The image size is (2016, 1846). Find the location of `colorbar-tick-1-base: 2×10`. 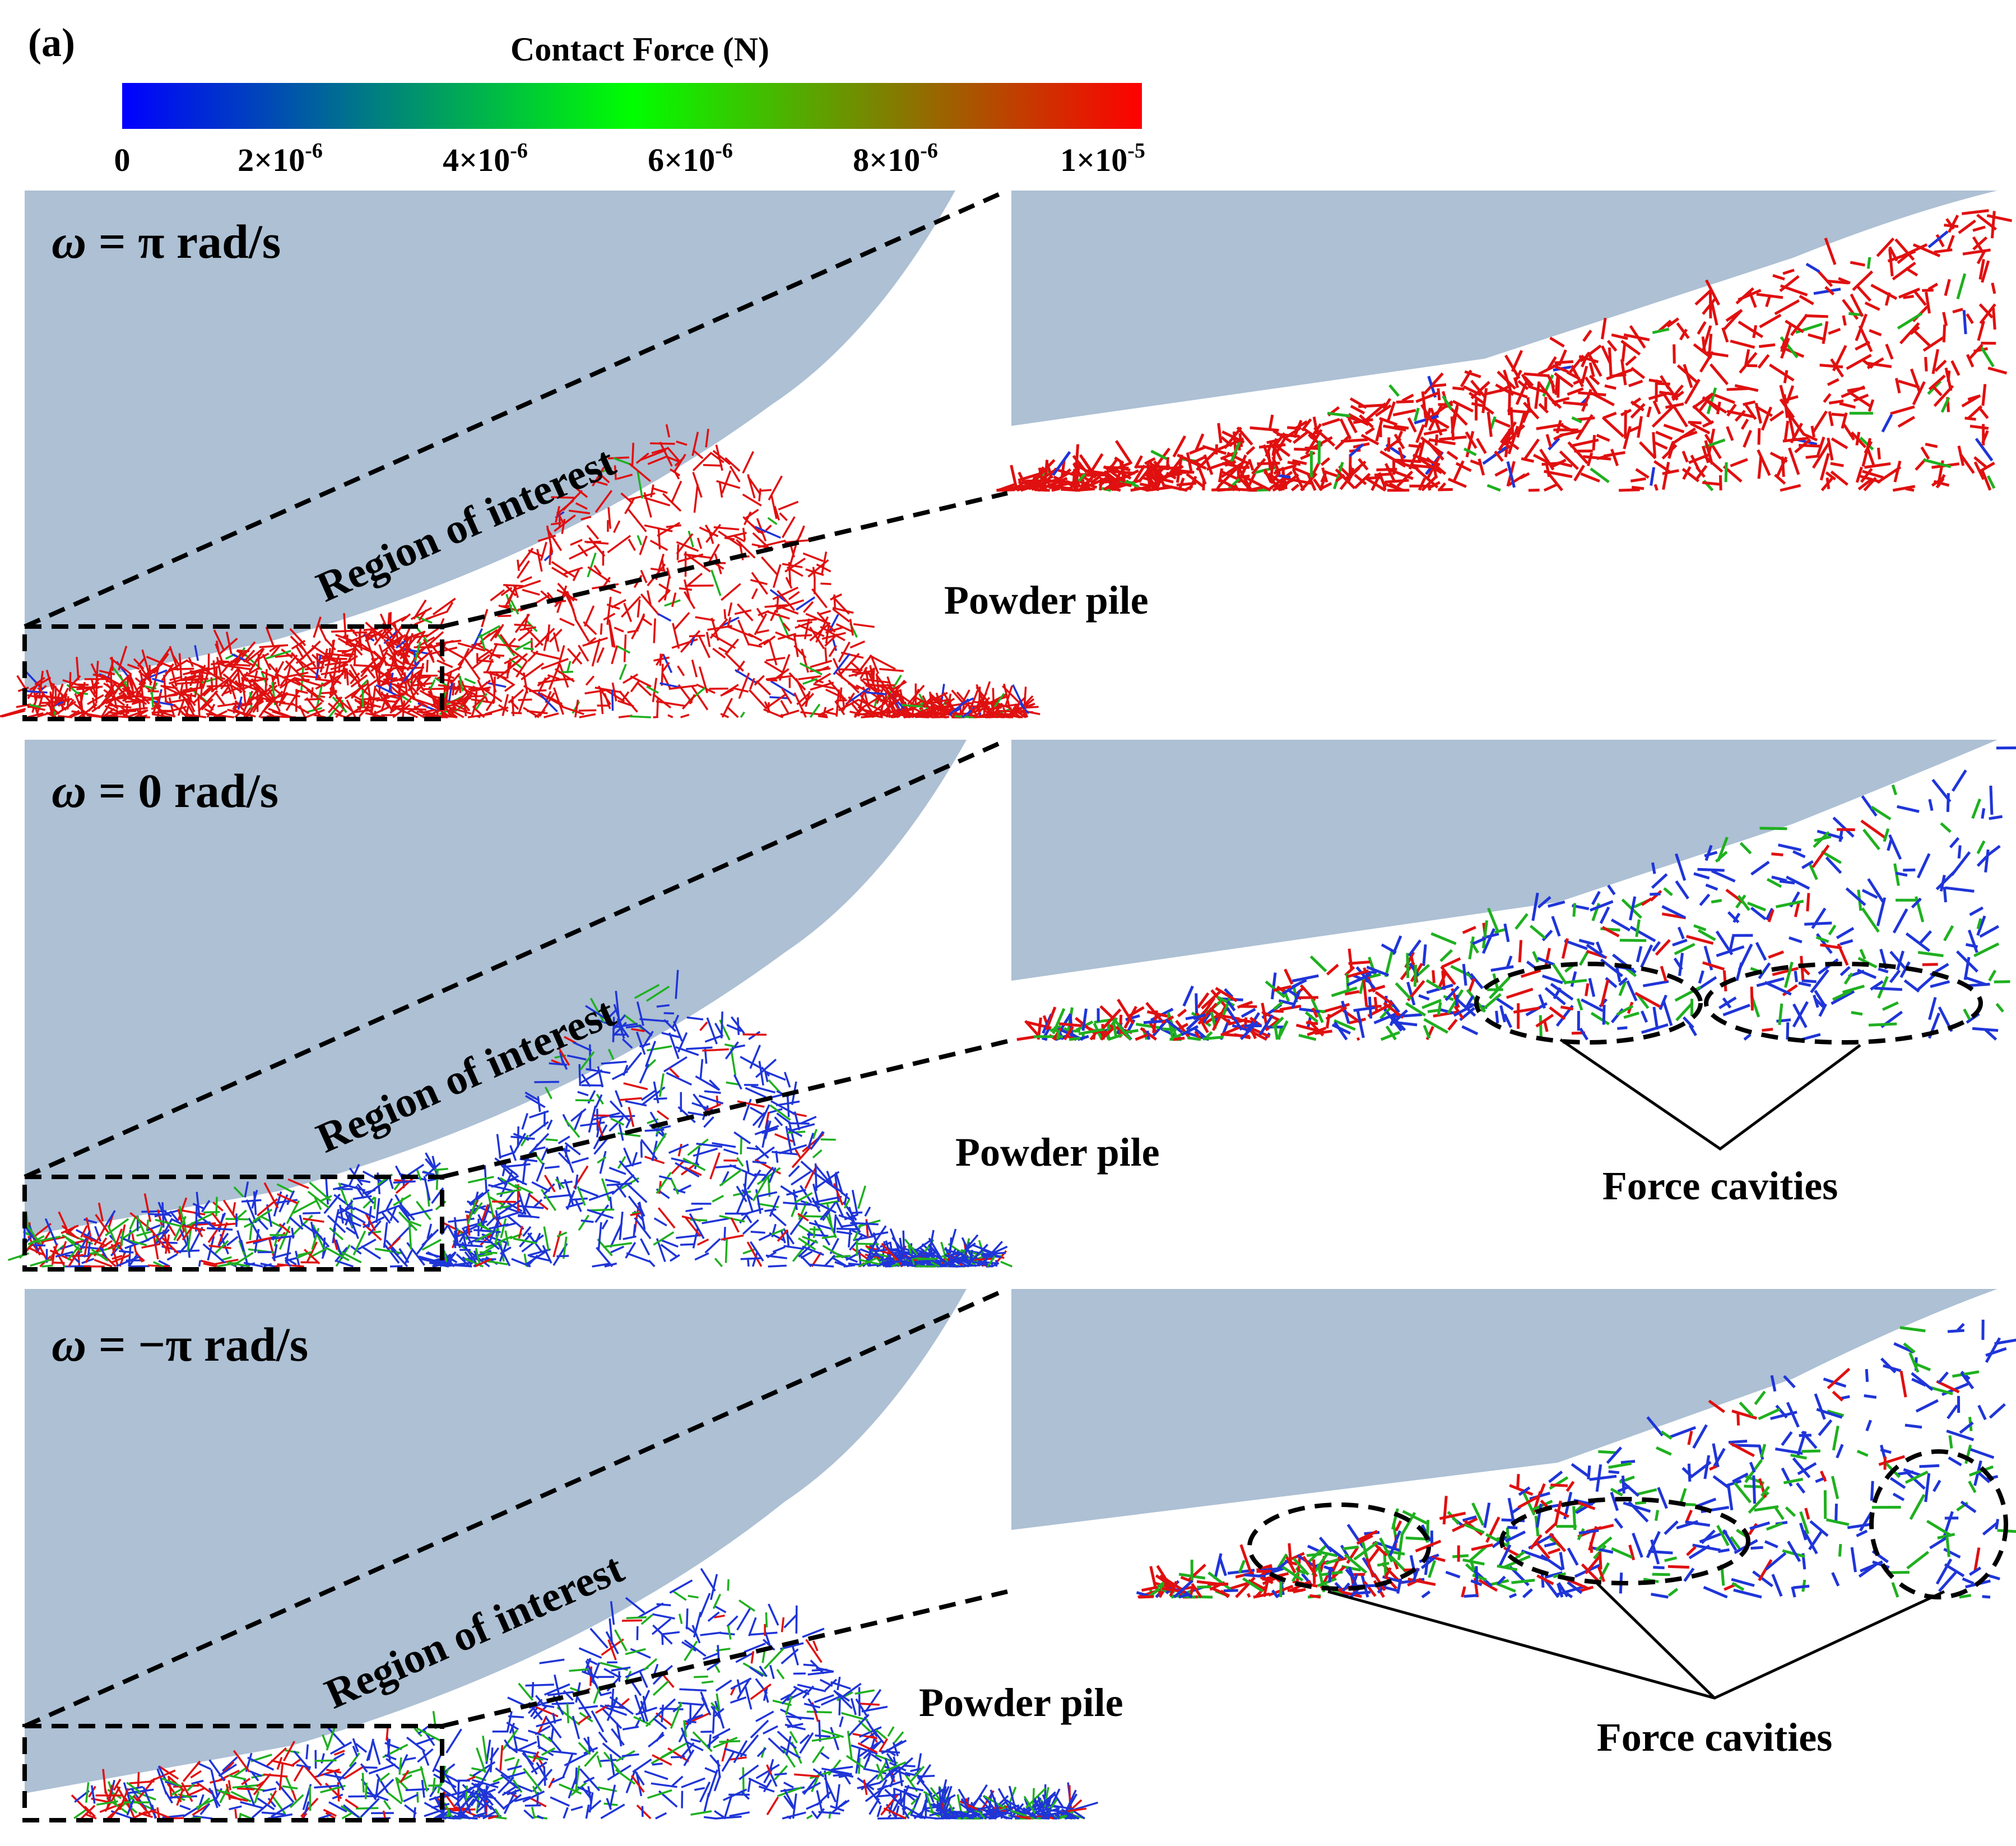

colorbar-tick-1-base: 2×10 is located at coordinates (271, 160).